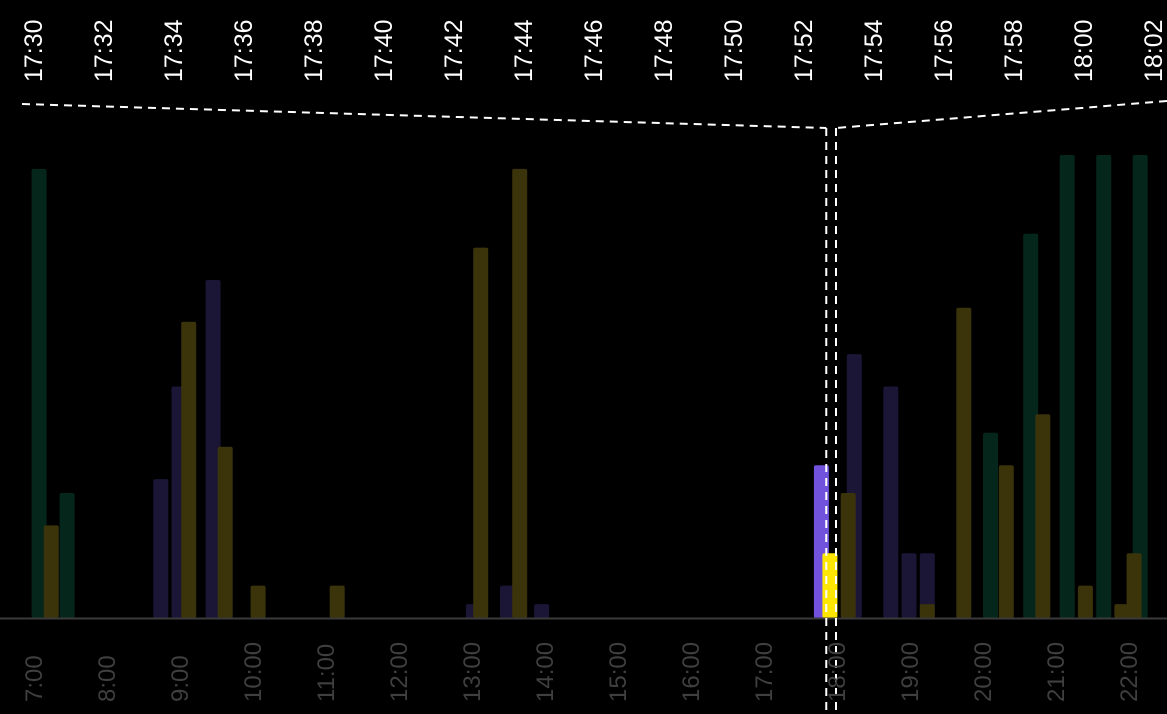  What do you see at coordinates (1084, 50) in the screenshot?
I see `zoom-tick-label: 18:00` at bounding box center [1084, 50].